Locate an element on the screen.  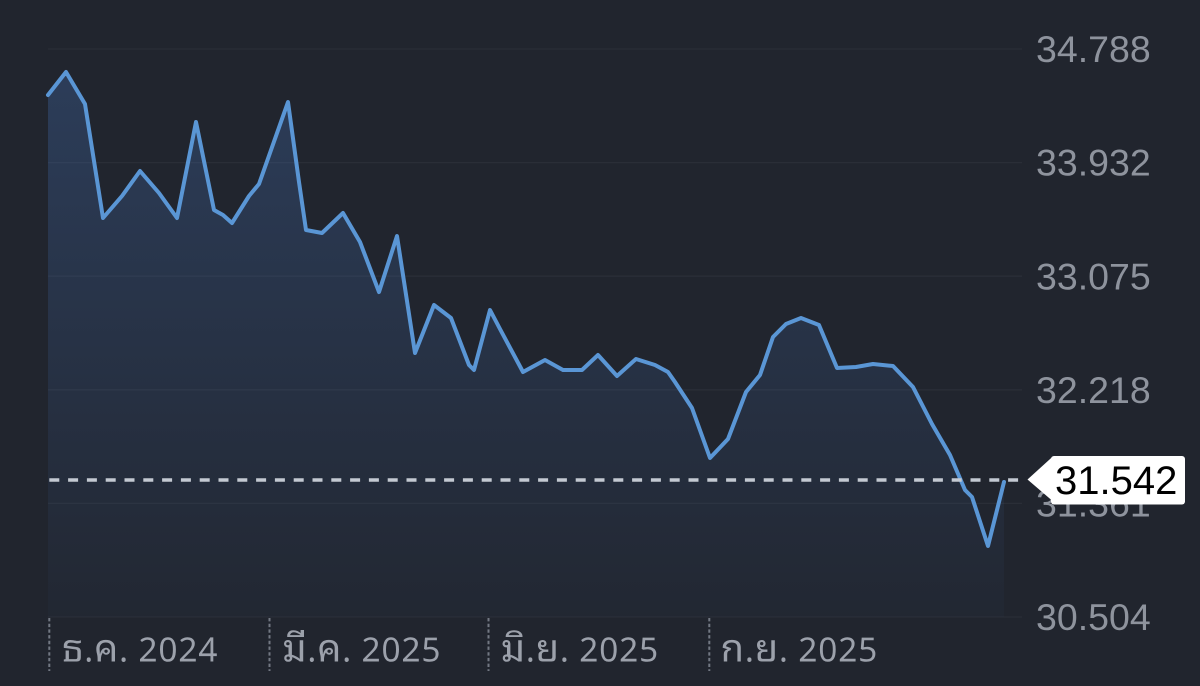
svg-text: 33.075 is located at coordinates (1093, 276).